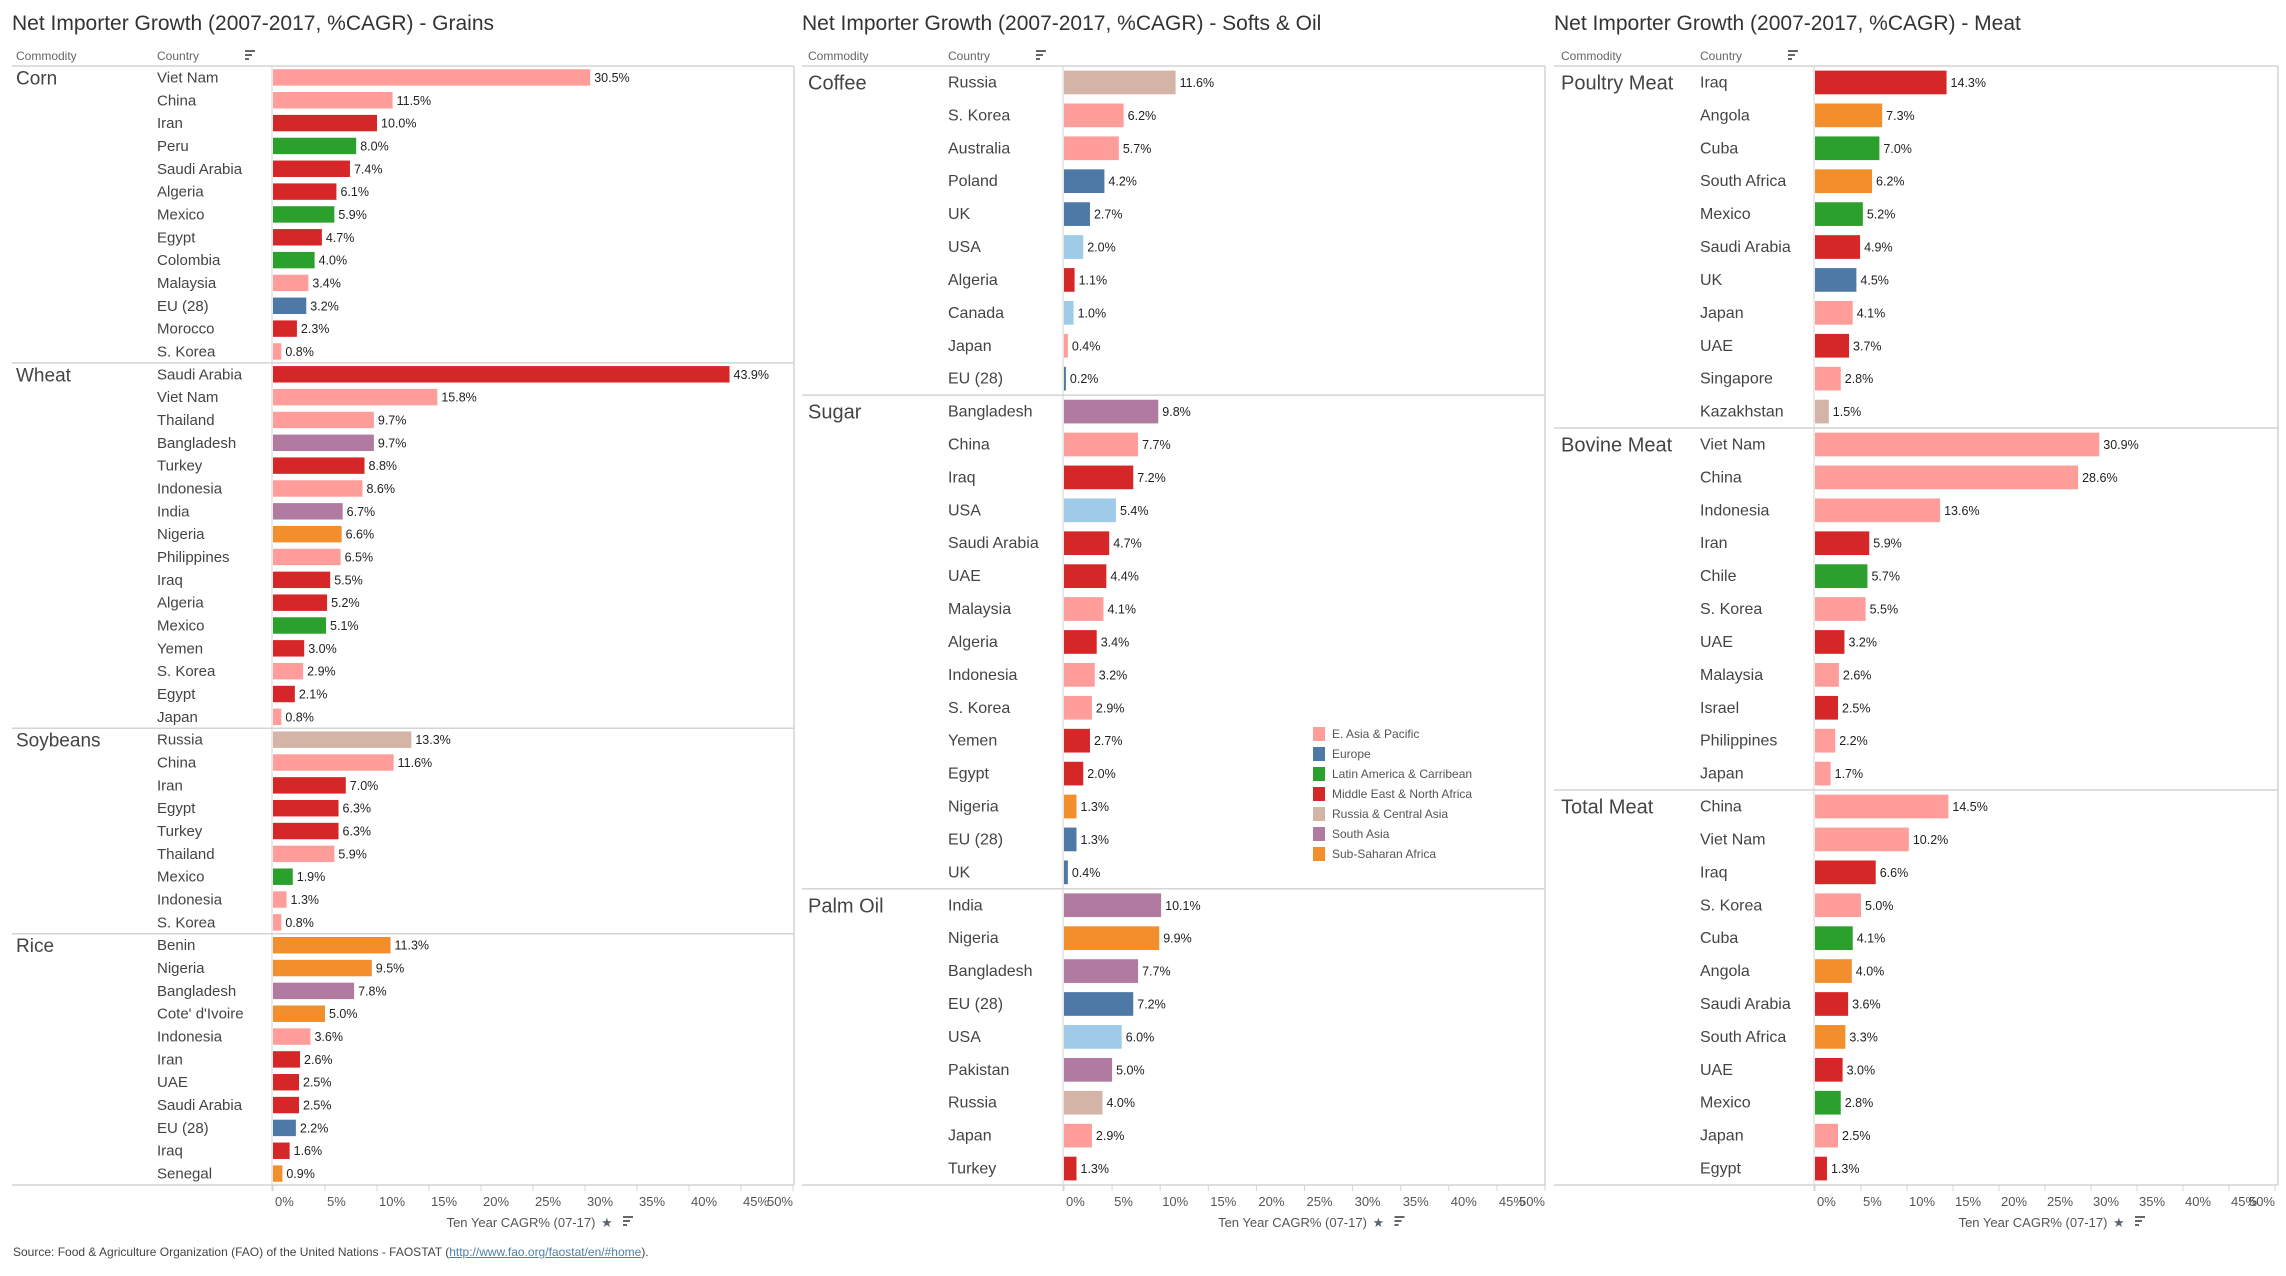 This screenshot has height=1276, width=2286. Describe the element at coordinates (246, 671) in the screenshot. I see `bar-row: S. Korea 2.9%` at that location.